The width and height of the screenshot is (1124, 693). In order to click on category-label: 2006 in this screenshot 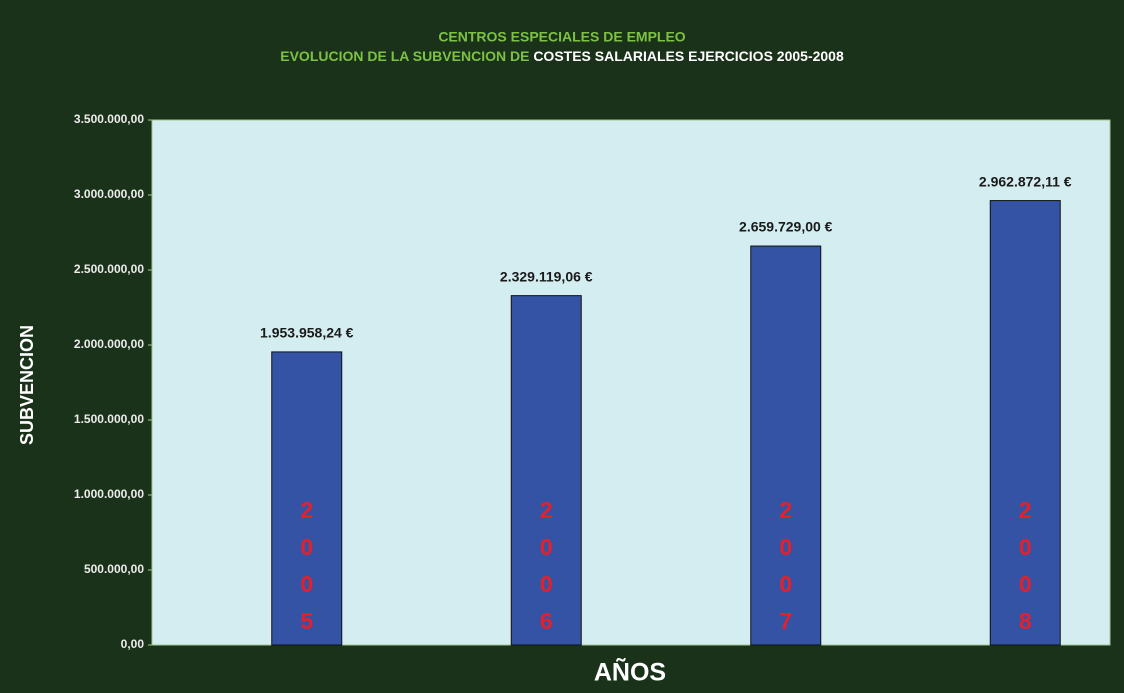, I will do `click(546, 571)`.